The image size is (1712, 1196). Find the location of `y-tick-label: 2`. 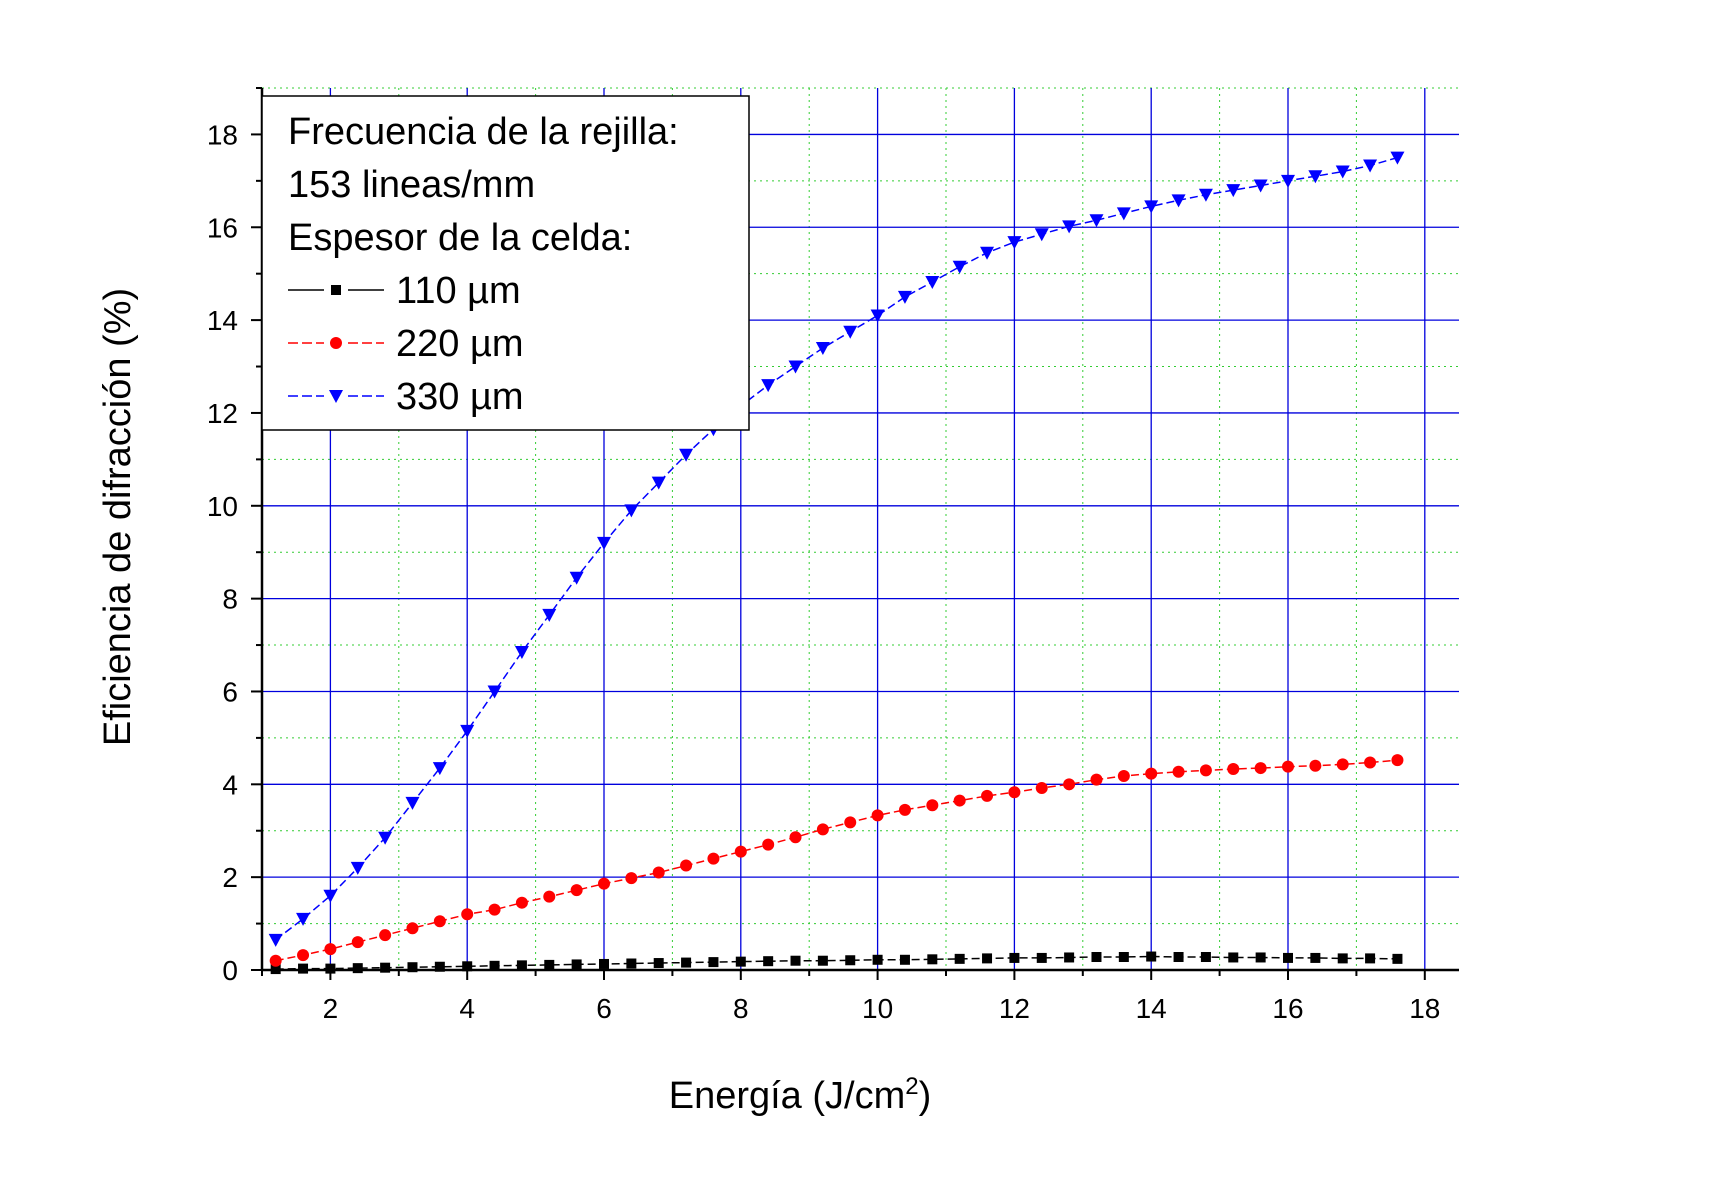

y-tick-label: 2 is located at coordinates (230, 877).